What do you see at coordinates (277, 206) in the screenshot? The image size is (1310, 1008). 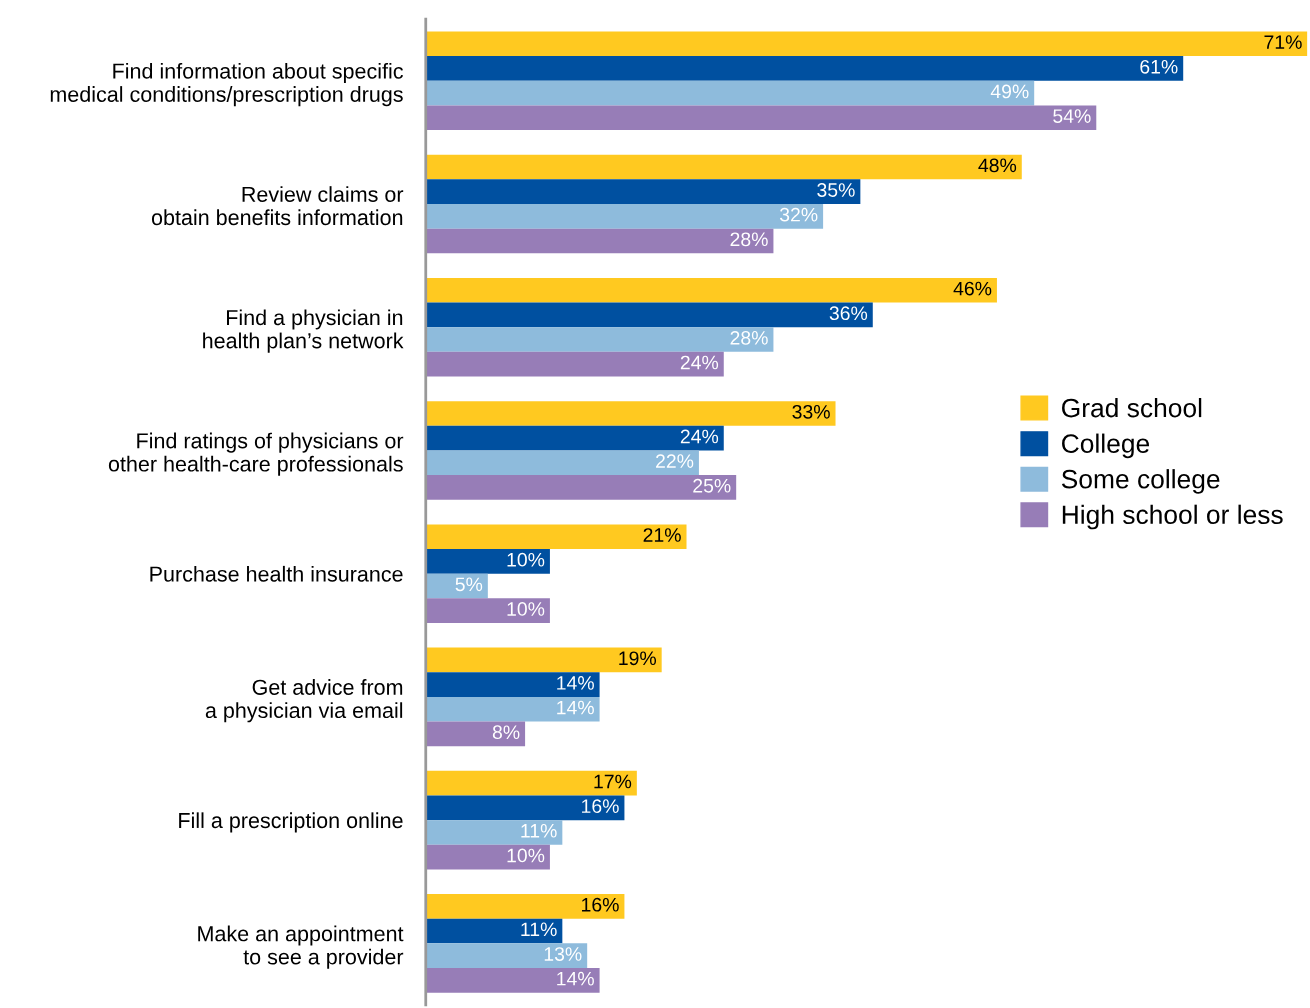 I see `y-tick-label: Review claims or obtain benefits information` at bounding box center [277, 206].